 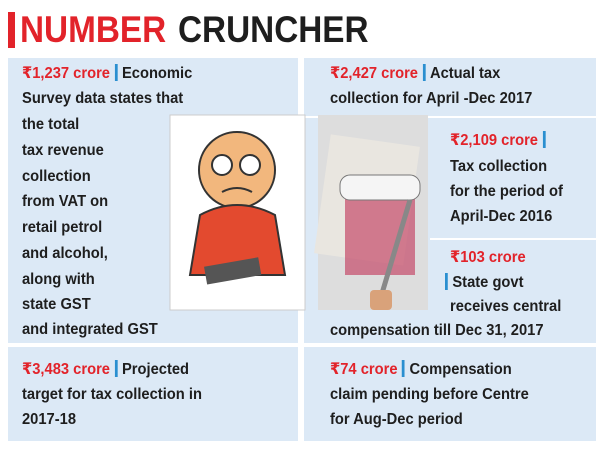 What do you see at coordinates (49, 419) in the screenshot?
I see `text-line: 2017-18` at bounding box center [49, 419].